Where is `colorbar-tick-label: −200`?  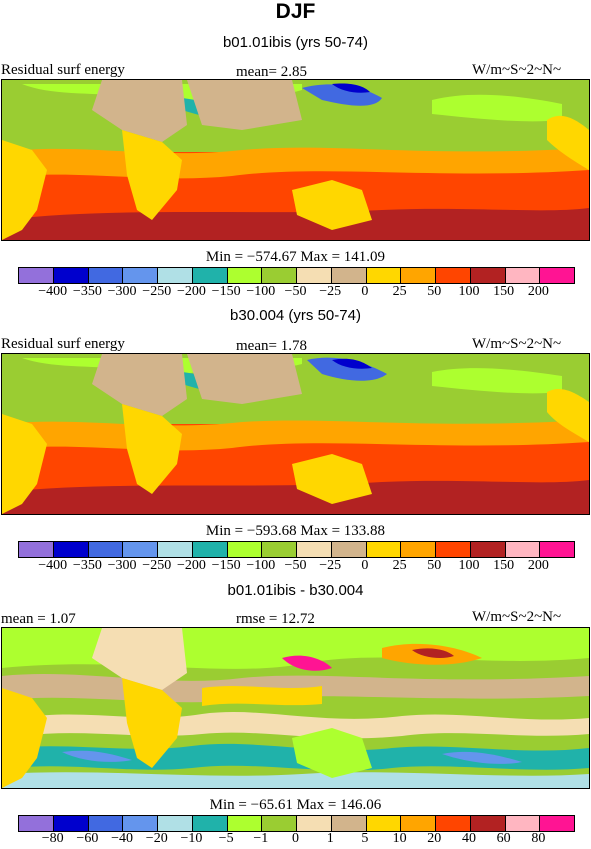
colorbar-tick-label: −200 is located at coordinates (191, 565).